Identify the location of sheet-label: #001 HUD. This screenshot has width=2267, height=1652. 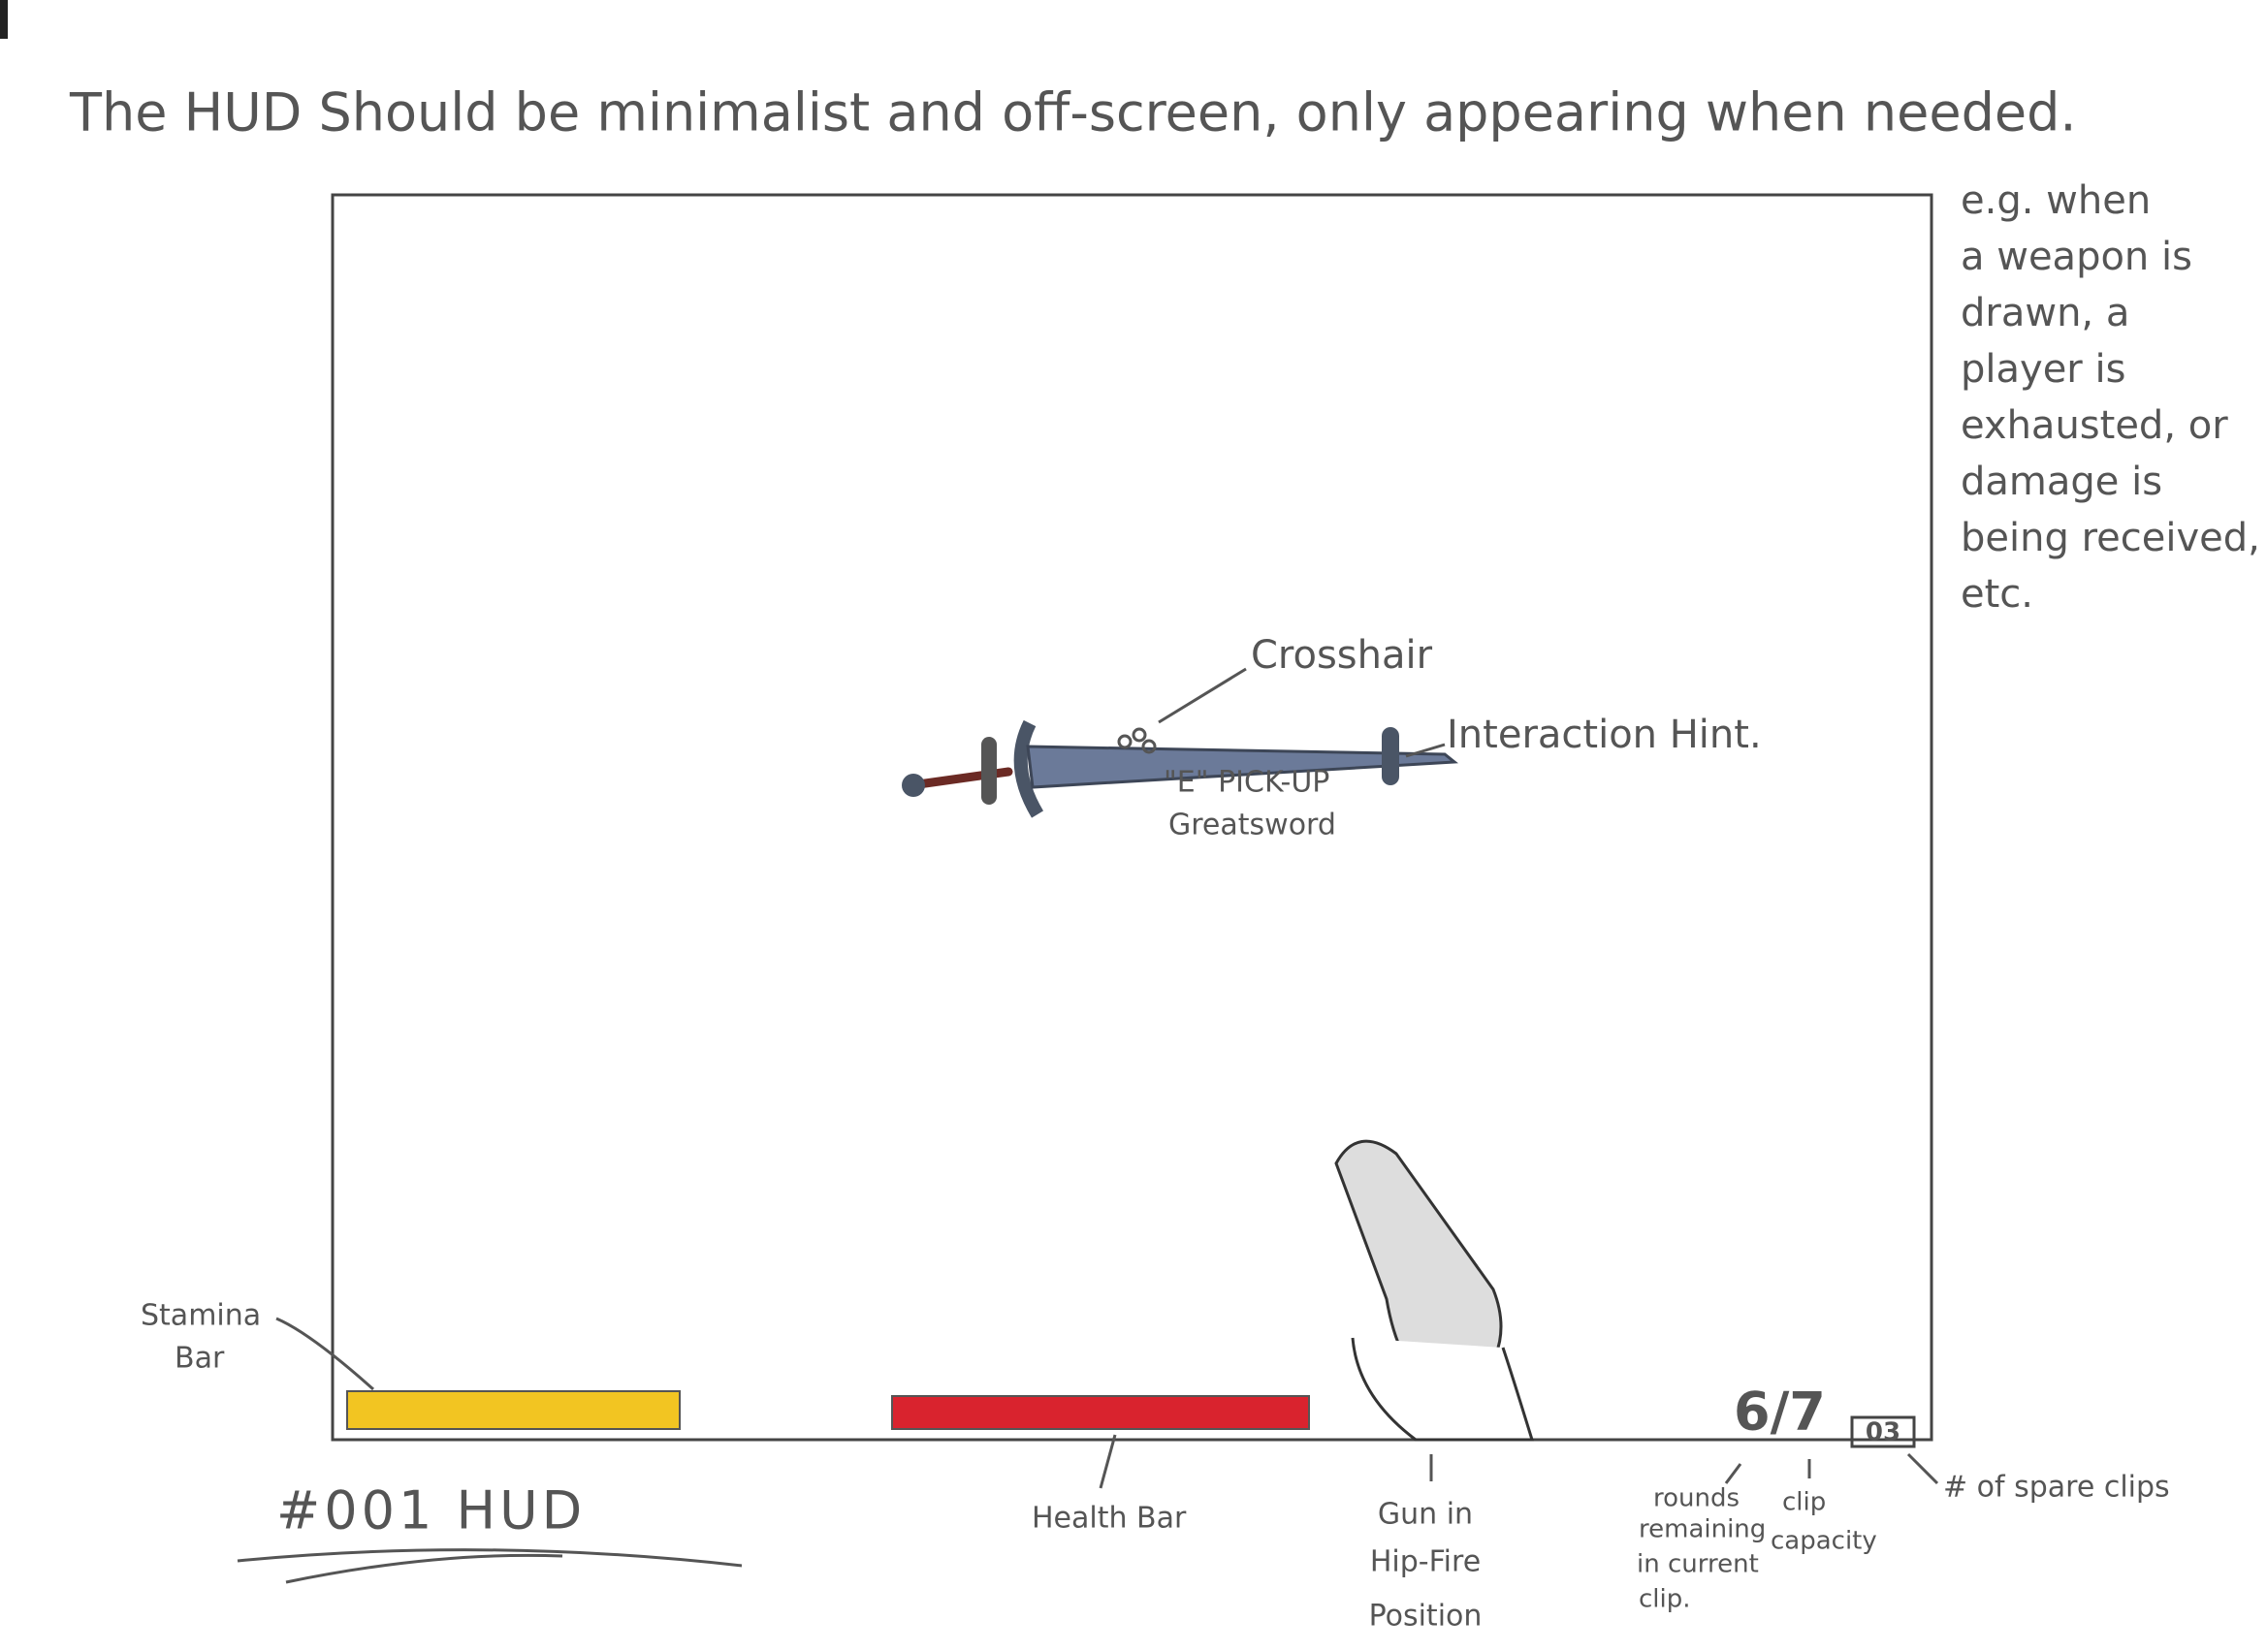
(431, 1511).